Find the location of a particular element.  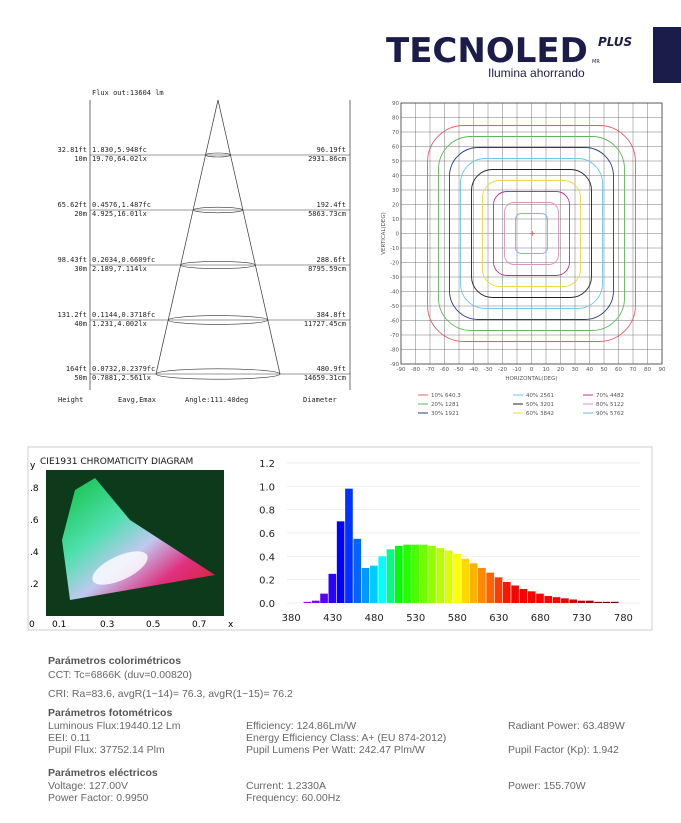

param: Radiant Power: 63.489W is located at coordinates (566, 726).